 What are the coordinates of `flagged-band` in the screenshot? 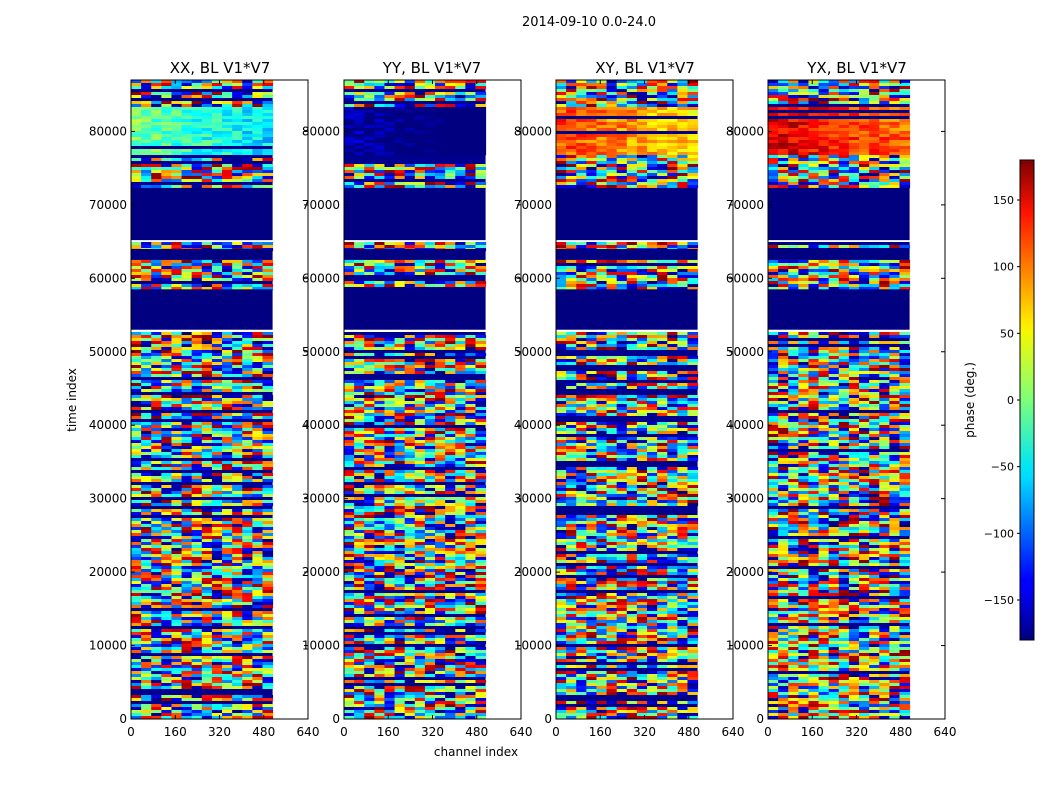 It's located at (415, 254).